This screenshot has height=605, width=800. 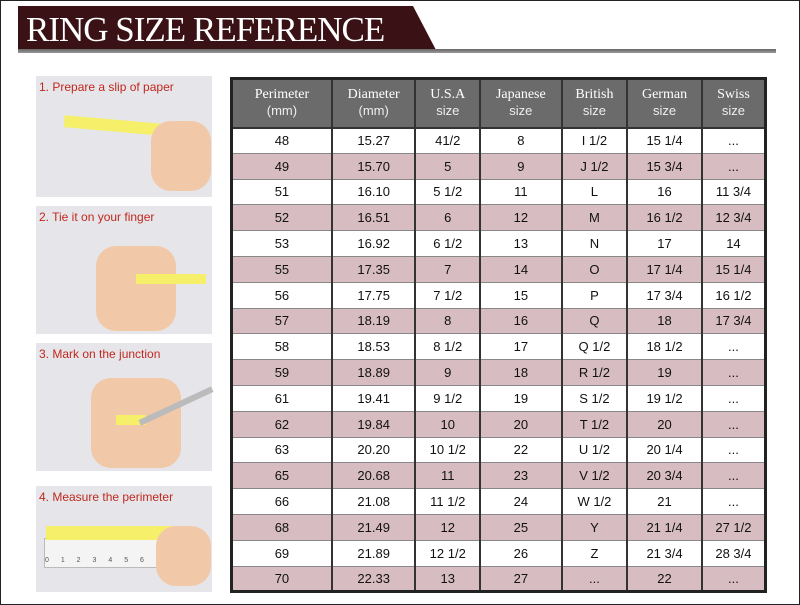 I want to click on table-cell: 16, so click(x=521, y=321).